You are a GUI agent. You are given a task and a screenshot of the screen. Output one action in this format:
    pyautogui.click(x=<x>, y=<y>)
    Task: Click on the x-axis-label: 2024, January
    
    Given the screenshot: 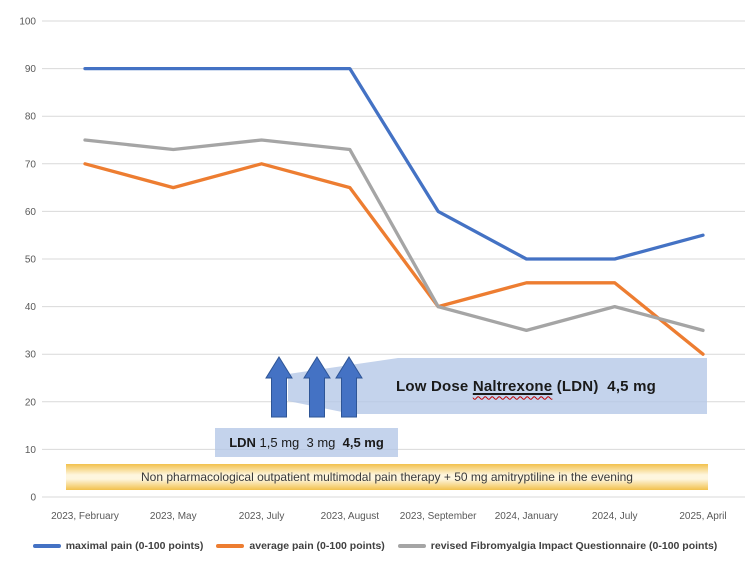 What is the action you would take?
    pyautogui.click(x=526, y=516)
    